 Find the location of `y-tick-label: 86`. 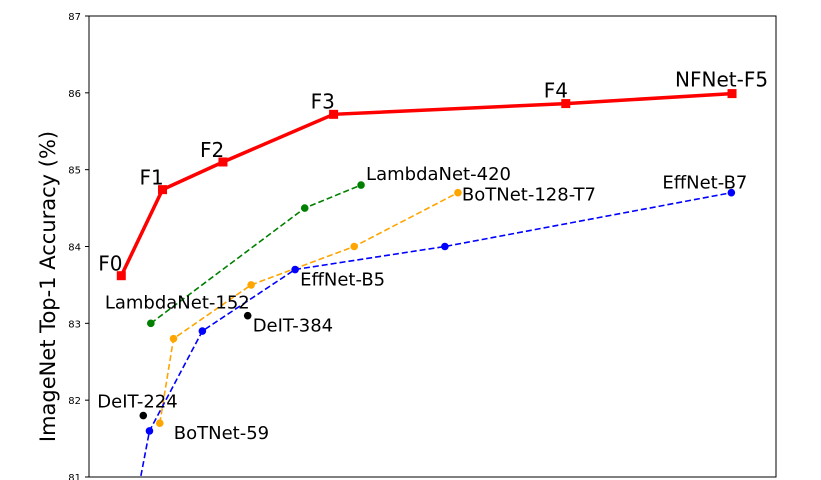

y-tick-label: 86 is located at coordinates (74, 94).